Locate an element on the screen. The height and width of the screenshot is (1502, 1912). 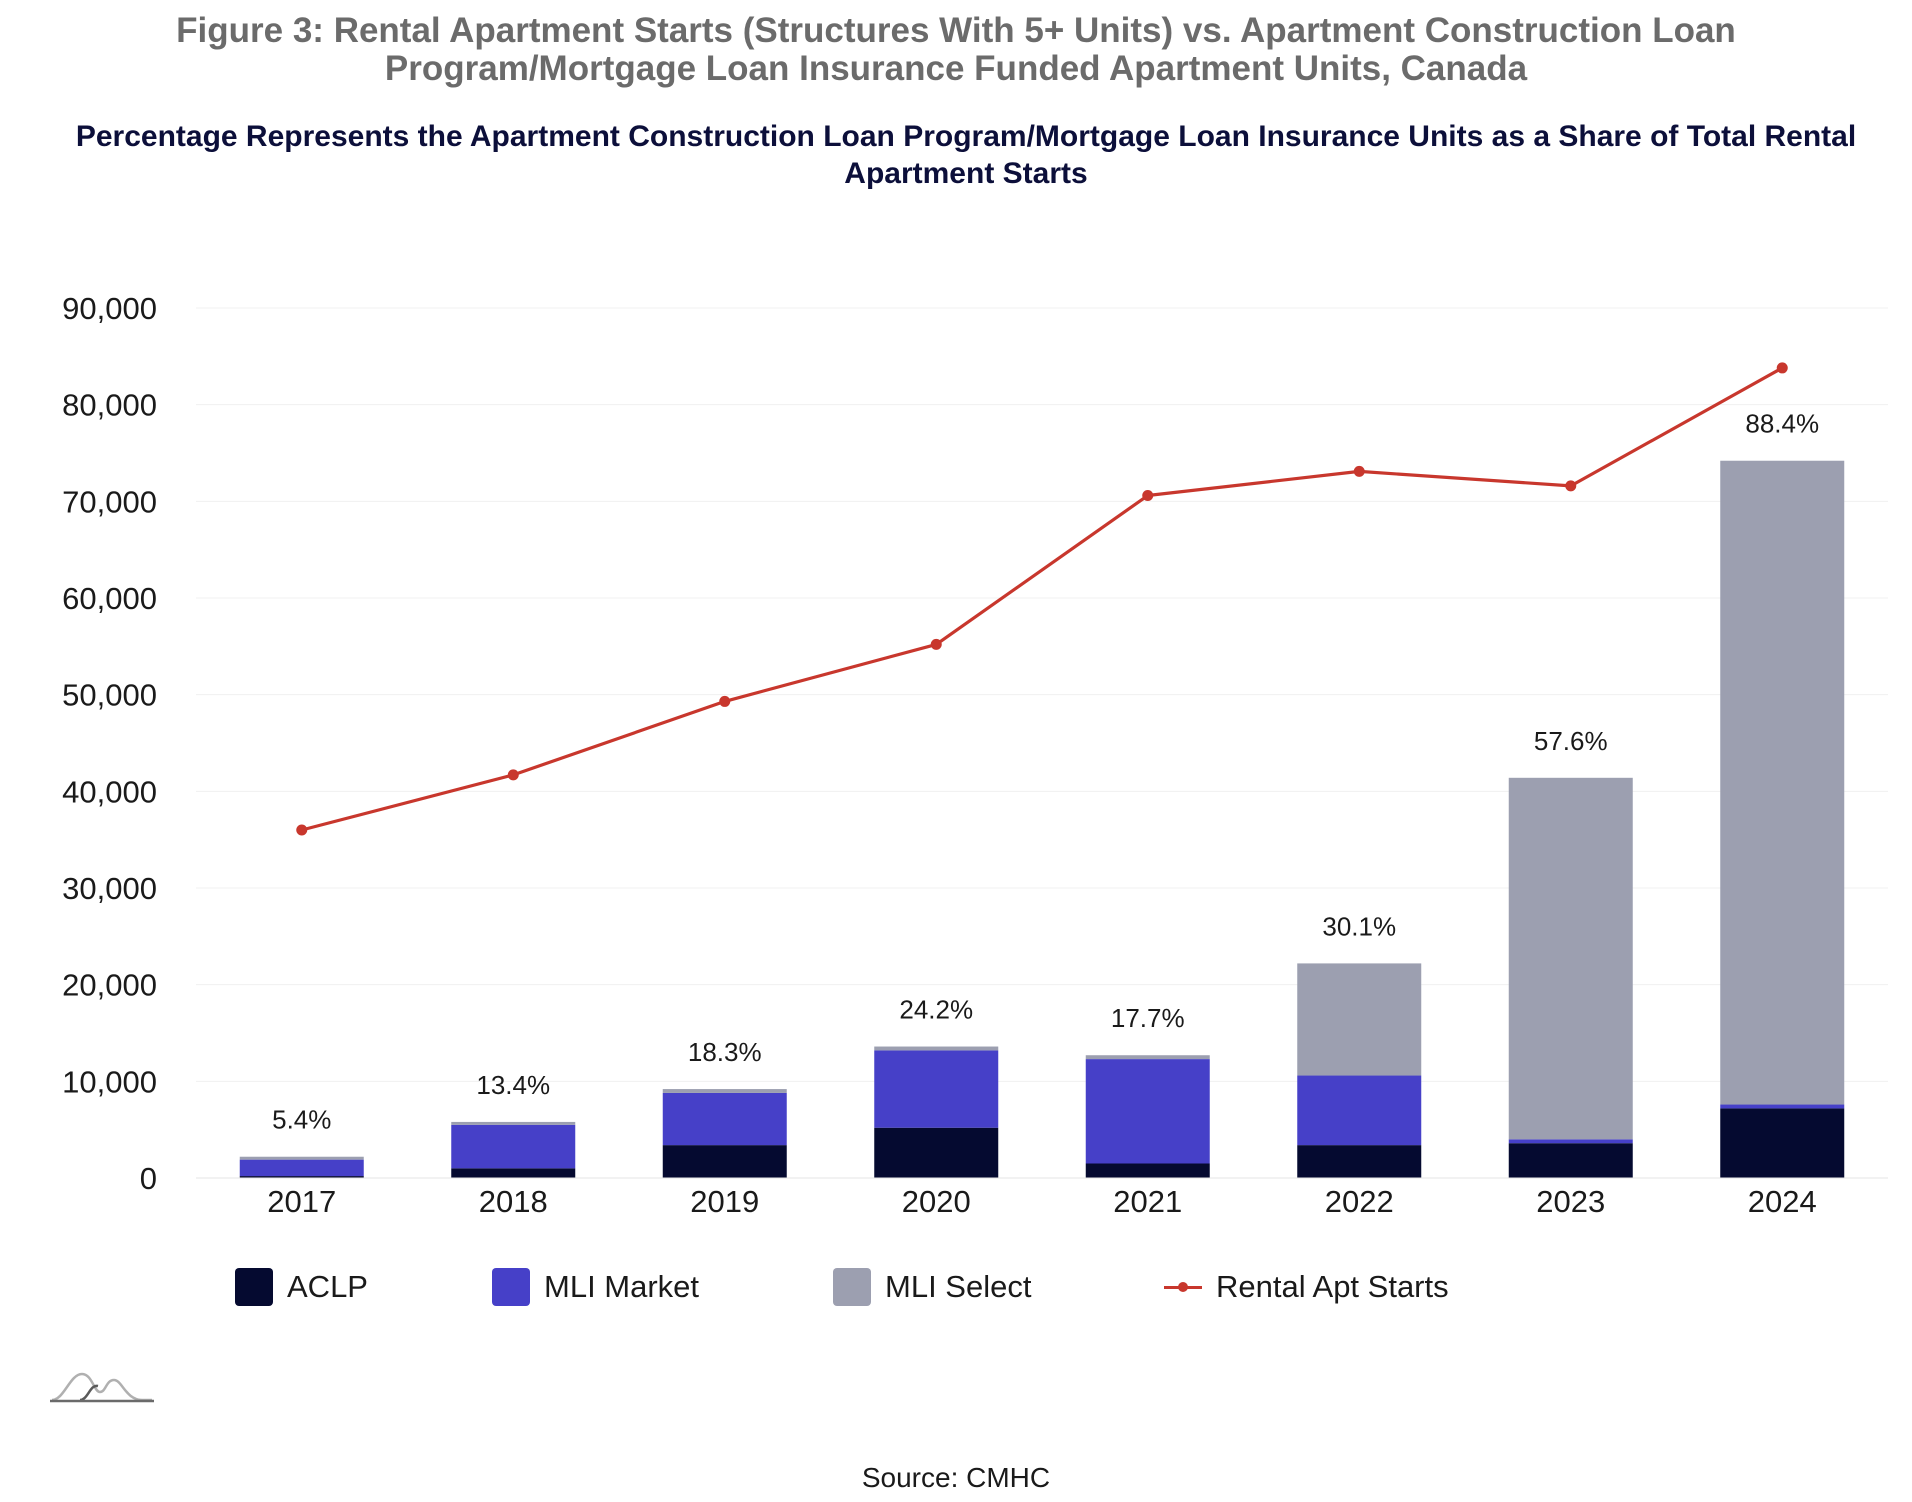
mountain-line-logo-icon is located at coordinates (102, 1387).